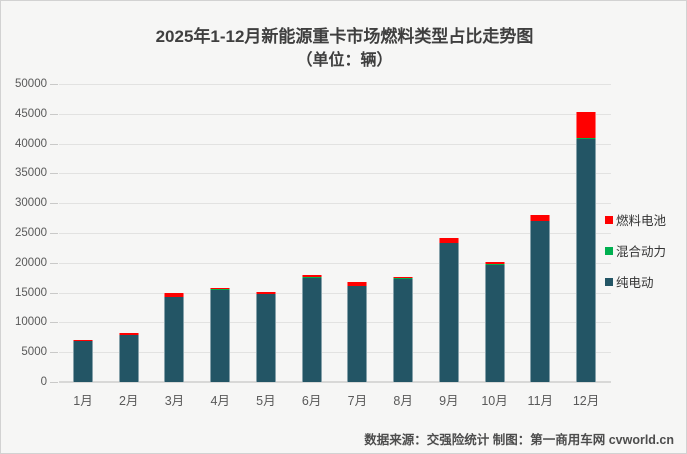 The height and width of the screenshot is (454, 687). What do you see at coordinates (31, 203) in the screenshot?
I see `y-axis-label-30000: 30000` at bounding box center [31, 203].